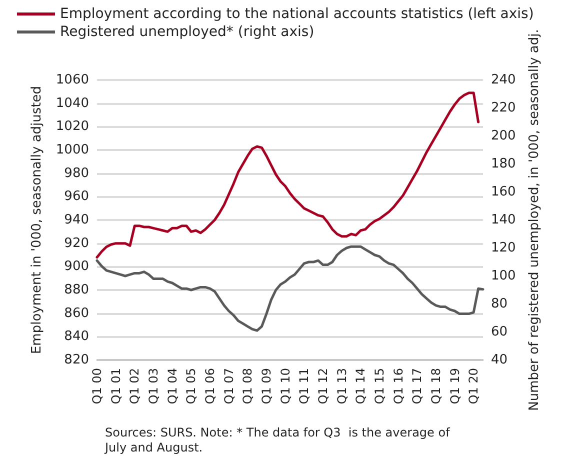 The height and width of the screenshot is (459, 571). Describe the element at coordinates (72, 126) in the screenshot. I see `y-tick-label: 1020` at that location.